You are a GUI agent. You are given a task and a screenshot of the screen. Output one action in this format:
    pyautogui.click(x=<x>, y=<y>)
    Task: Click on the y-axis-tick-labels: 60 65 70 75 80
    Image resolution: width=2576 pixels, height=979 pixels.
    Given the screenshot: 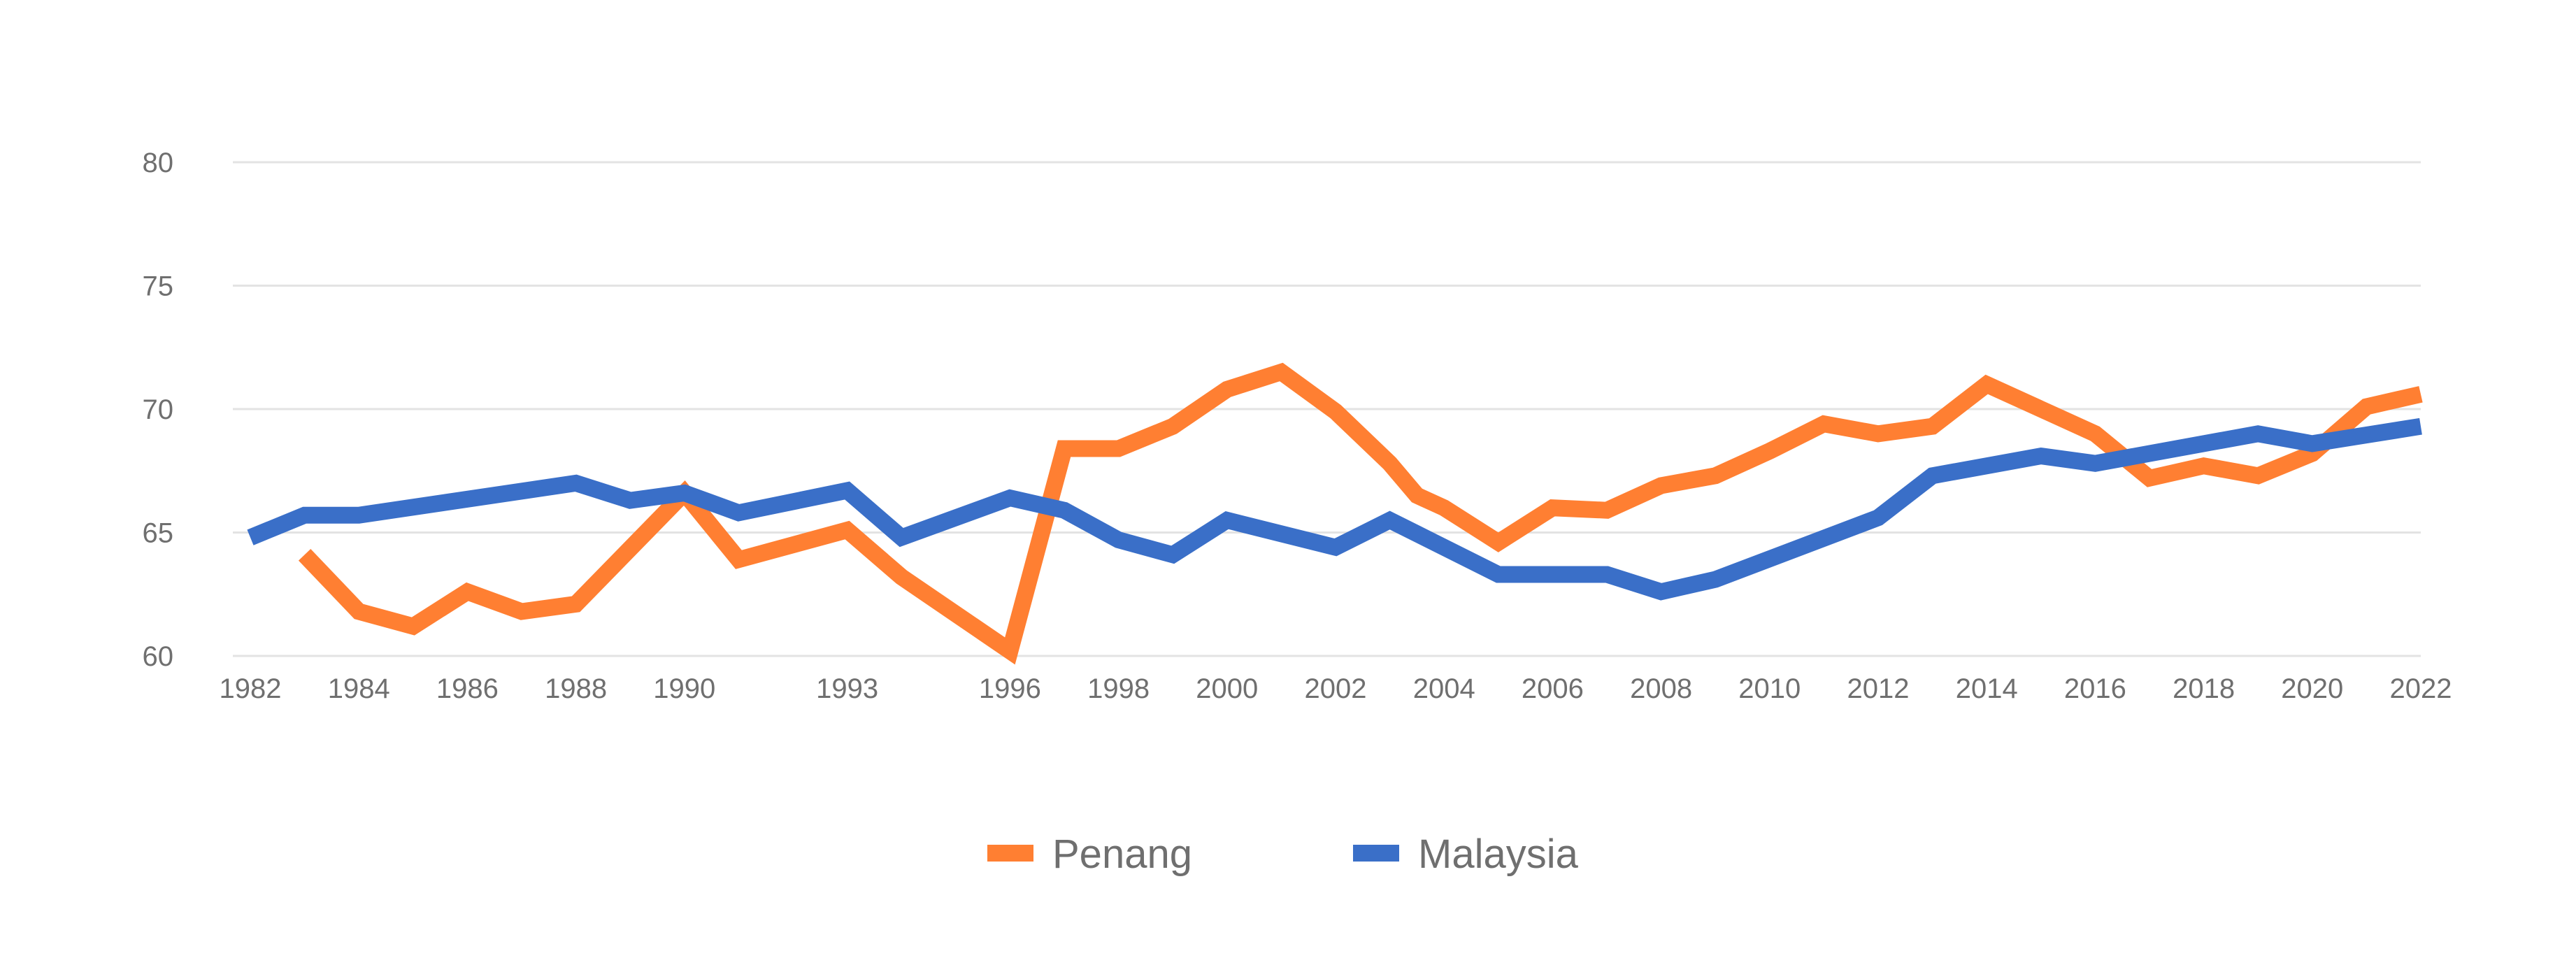 What is the action you would take?
    pyautogui.click(x=158, y=410)
    